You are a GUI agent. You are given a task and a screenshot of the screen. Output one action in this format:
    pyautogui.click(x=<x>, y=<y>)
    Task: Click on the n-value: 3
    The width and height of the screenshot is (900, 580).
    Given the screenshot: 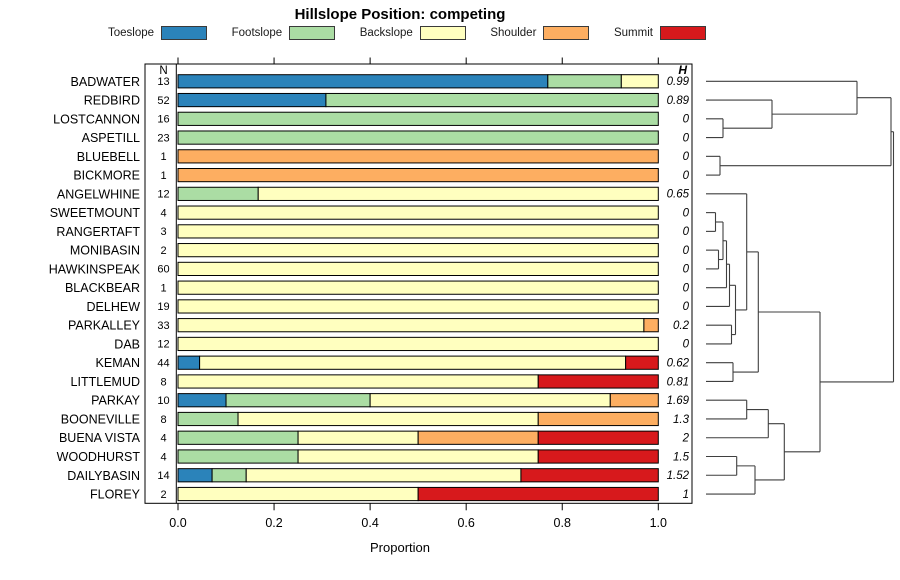 What is the action you would take?
    pyautogui.click(x=163, y=232)
    